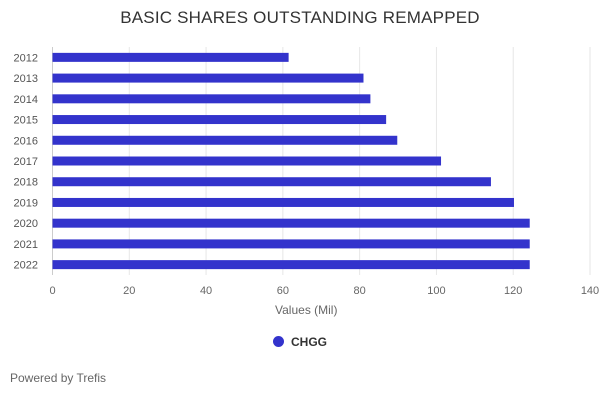 The width and height of the screenshot is (600, 400). I want to click on bar-2013, so click(208, 78).